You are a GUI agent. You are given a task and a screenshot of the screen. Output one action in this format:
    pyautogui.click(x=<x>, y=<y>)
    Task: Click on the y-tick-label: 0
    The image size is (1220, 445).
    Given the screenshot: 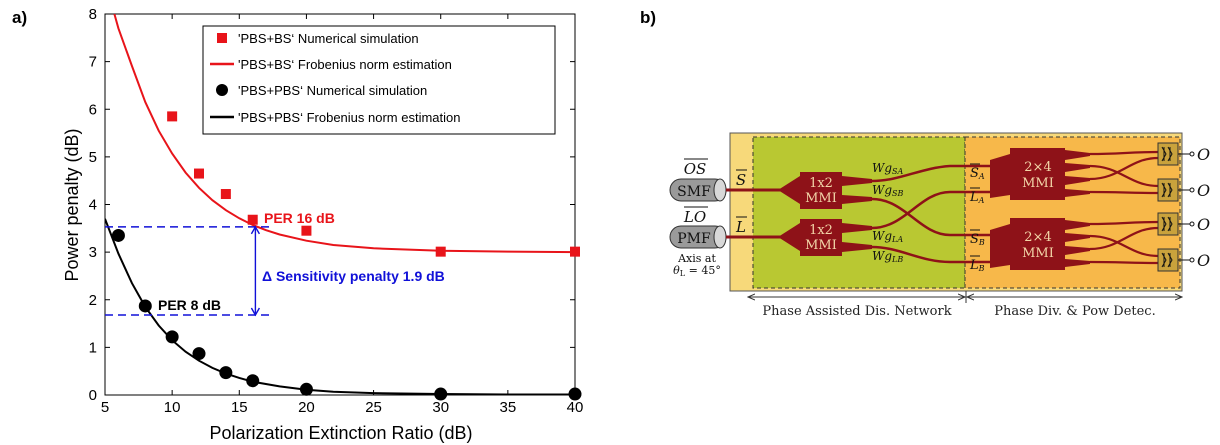 What is the action you would take?
    pyautogui.click(x=93, y=395)
    